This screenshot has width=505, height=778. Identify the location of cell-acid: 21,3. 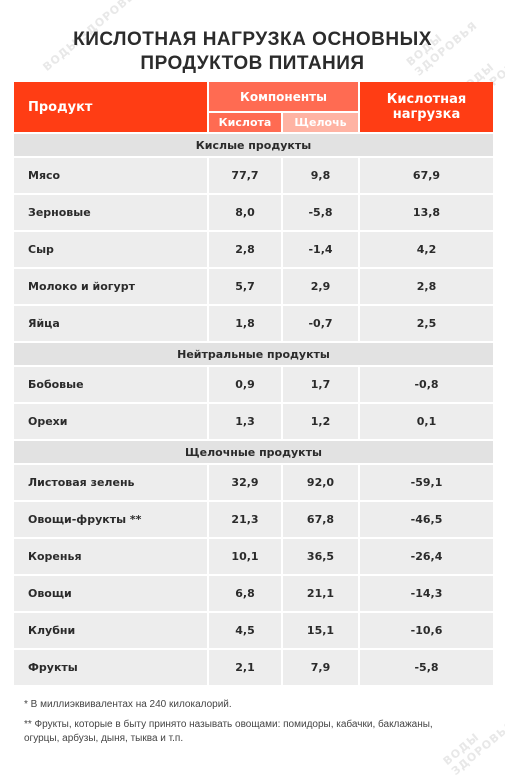
(245, 519).